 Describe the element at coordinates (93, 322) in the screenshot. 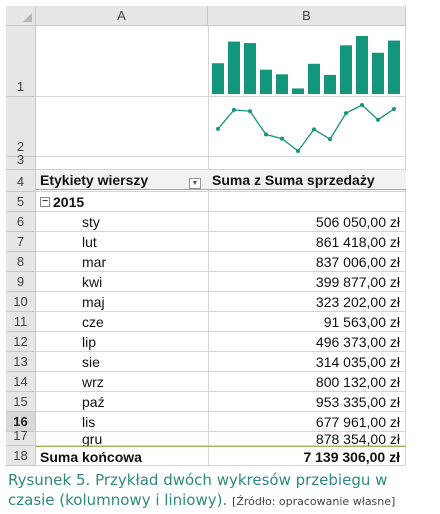

I see `month-label: cze` at that location.